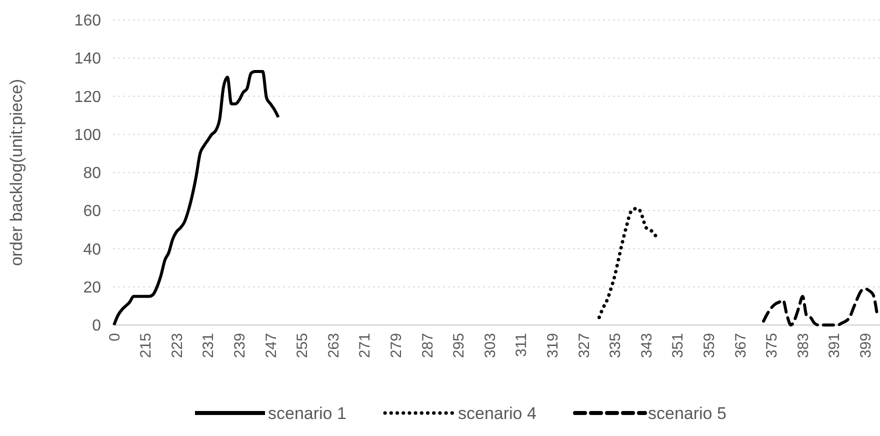  What do you see at coordinates (88, 97) in the screenshot?
I see `y-tick-label: 120` at bounding box center [88, 97].